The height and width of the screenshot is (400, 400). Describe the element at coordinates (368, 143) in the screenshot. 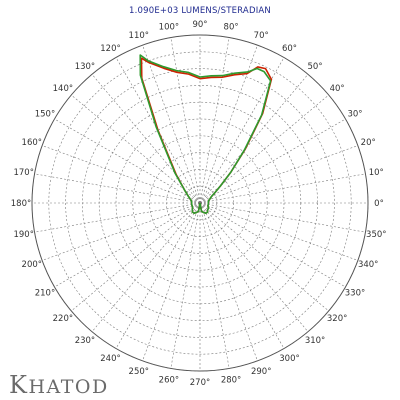

I see `angle-tick-label: 20°` at that location.